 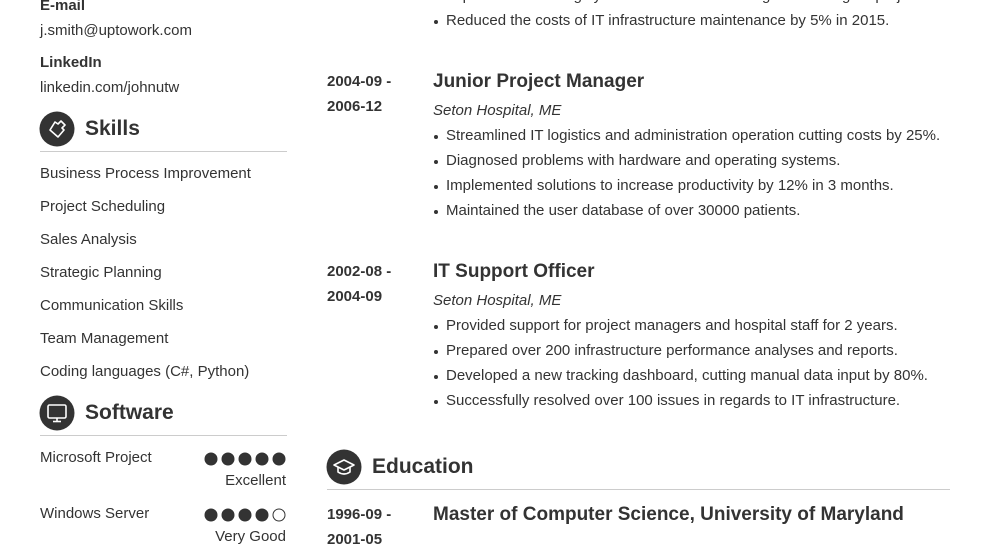 I want to click on rating-dot-empty, so click(x=279, y=515).